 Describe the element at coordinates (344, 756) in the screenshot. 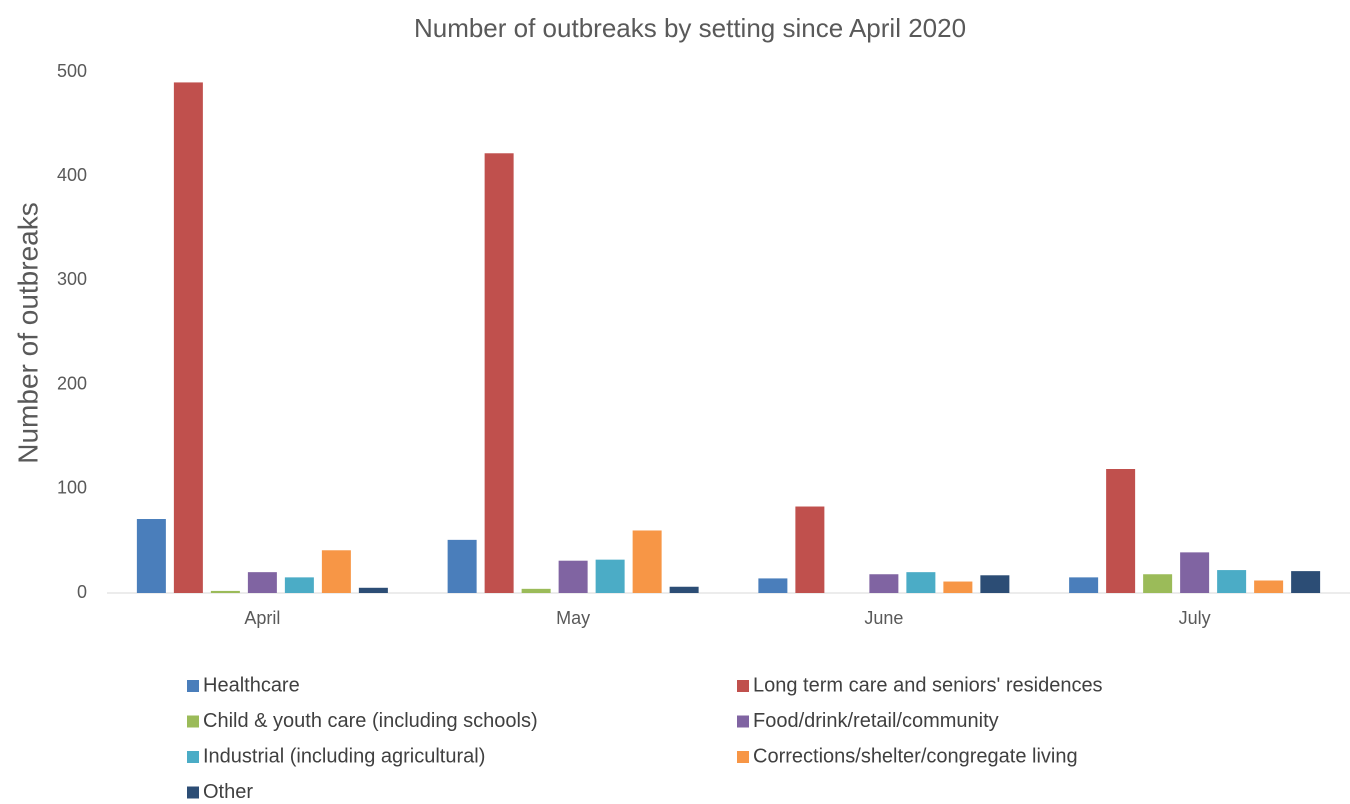

I see `legend-label: Industrial (including agricultural)` at that location.